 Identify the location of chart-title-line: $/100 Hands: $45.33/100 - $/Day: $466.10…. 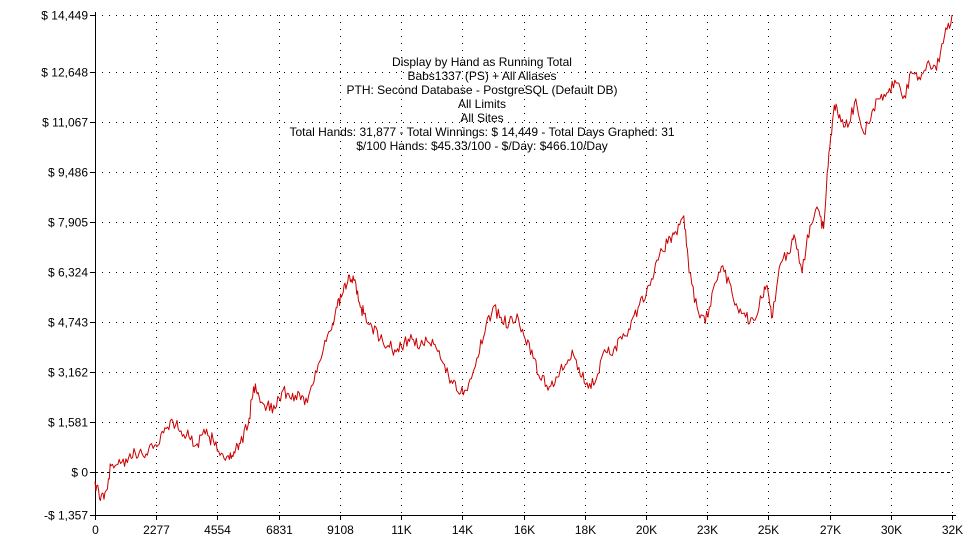
(482, 146).